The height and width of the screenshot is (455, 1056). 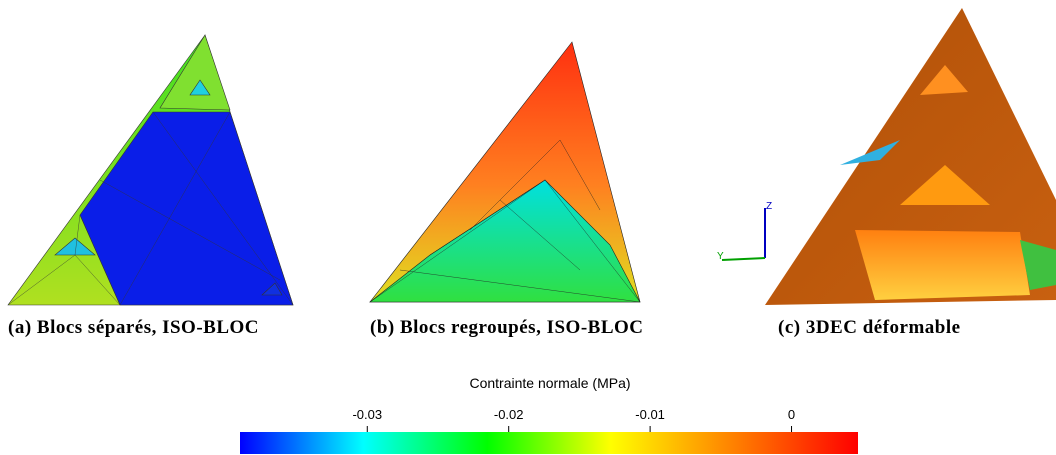 What do you see at coordinates (769, 206) in the screenshot?
I see `axis-z-label: Z` at bounding box center [769, 206].